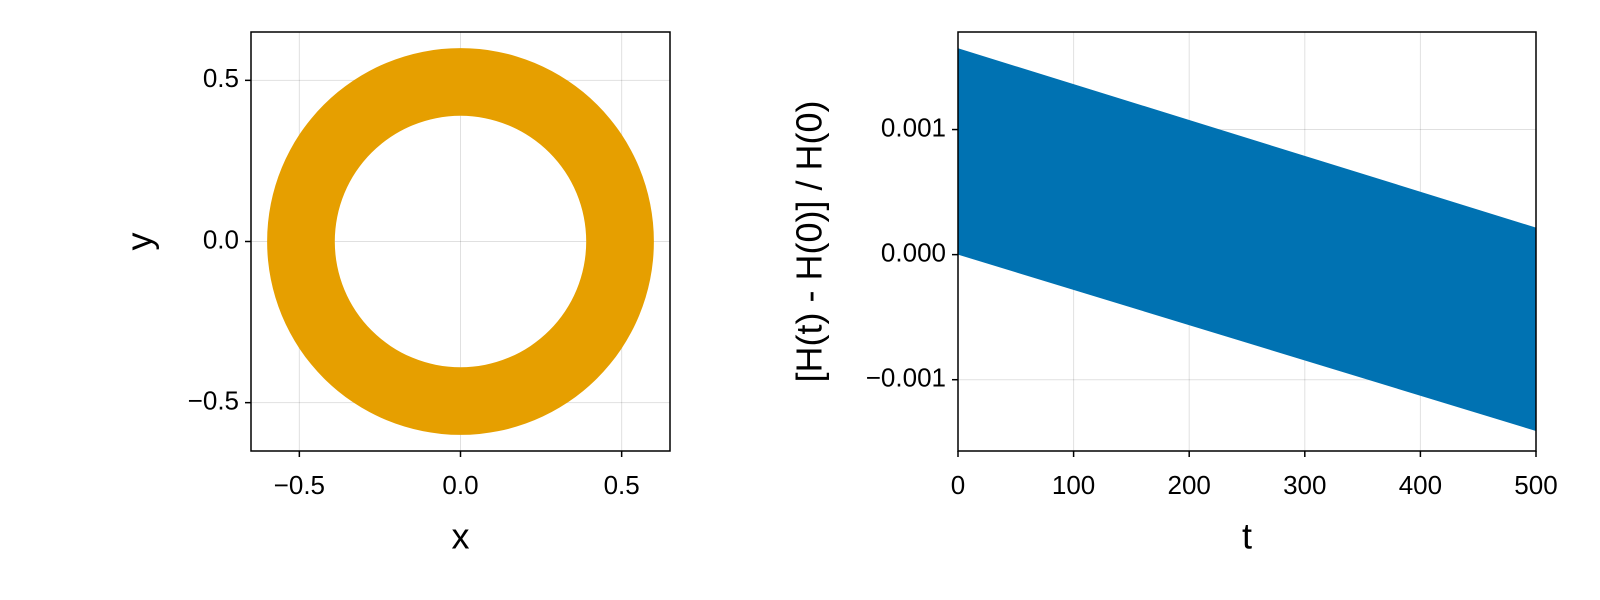 Image resolution: width=1600 pixels, height=600 pixels. What do you see at coordinates (139, 242) in the screenshot?
I see `y-axis-label: y` at bounding box center [139, 242].